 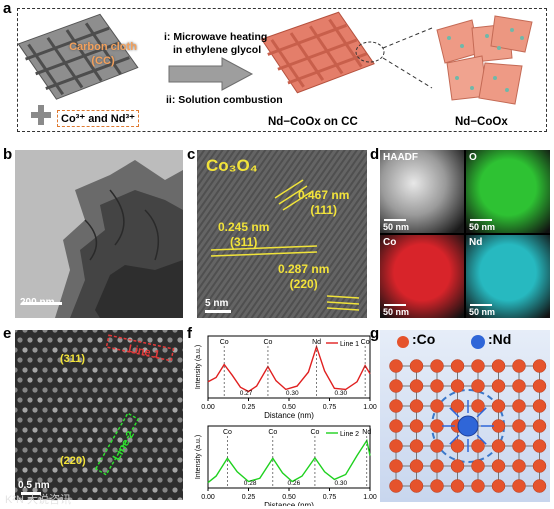 I want to click on carbon-cloth-label: Carbon cloth (CC), so click(x=103, y=54).